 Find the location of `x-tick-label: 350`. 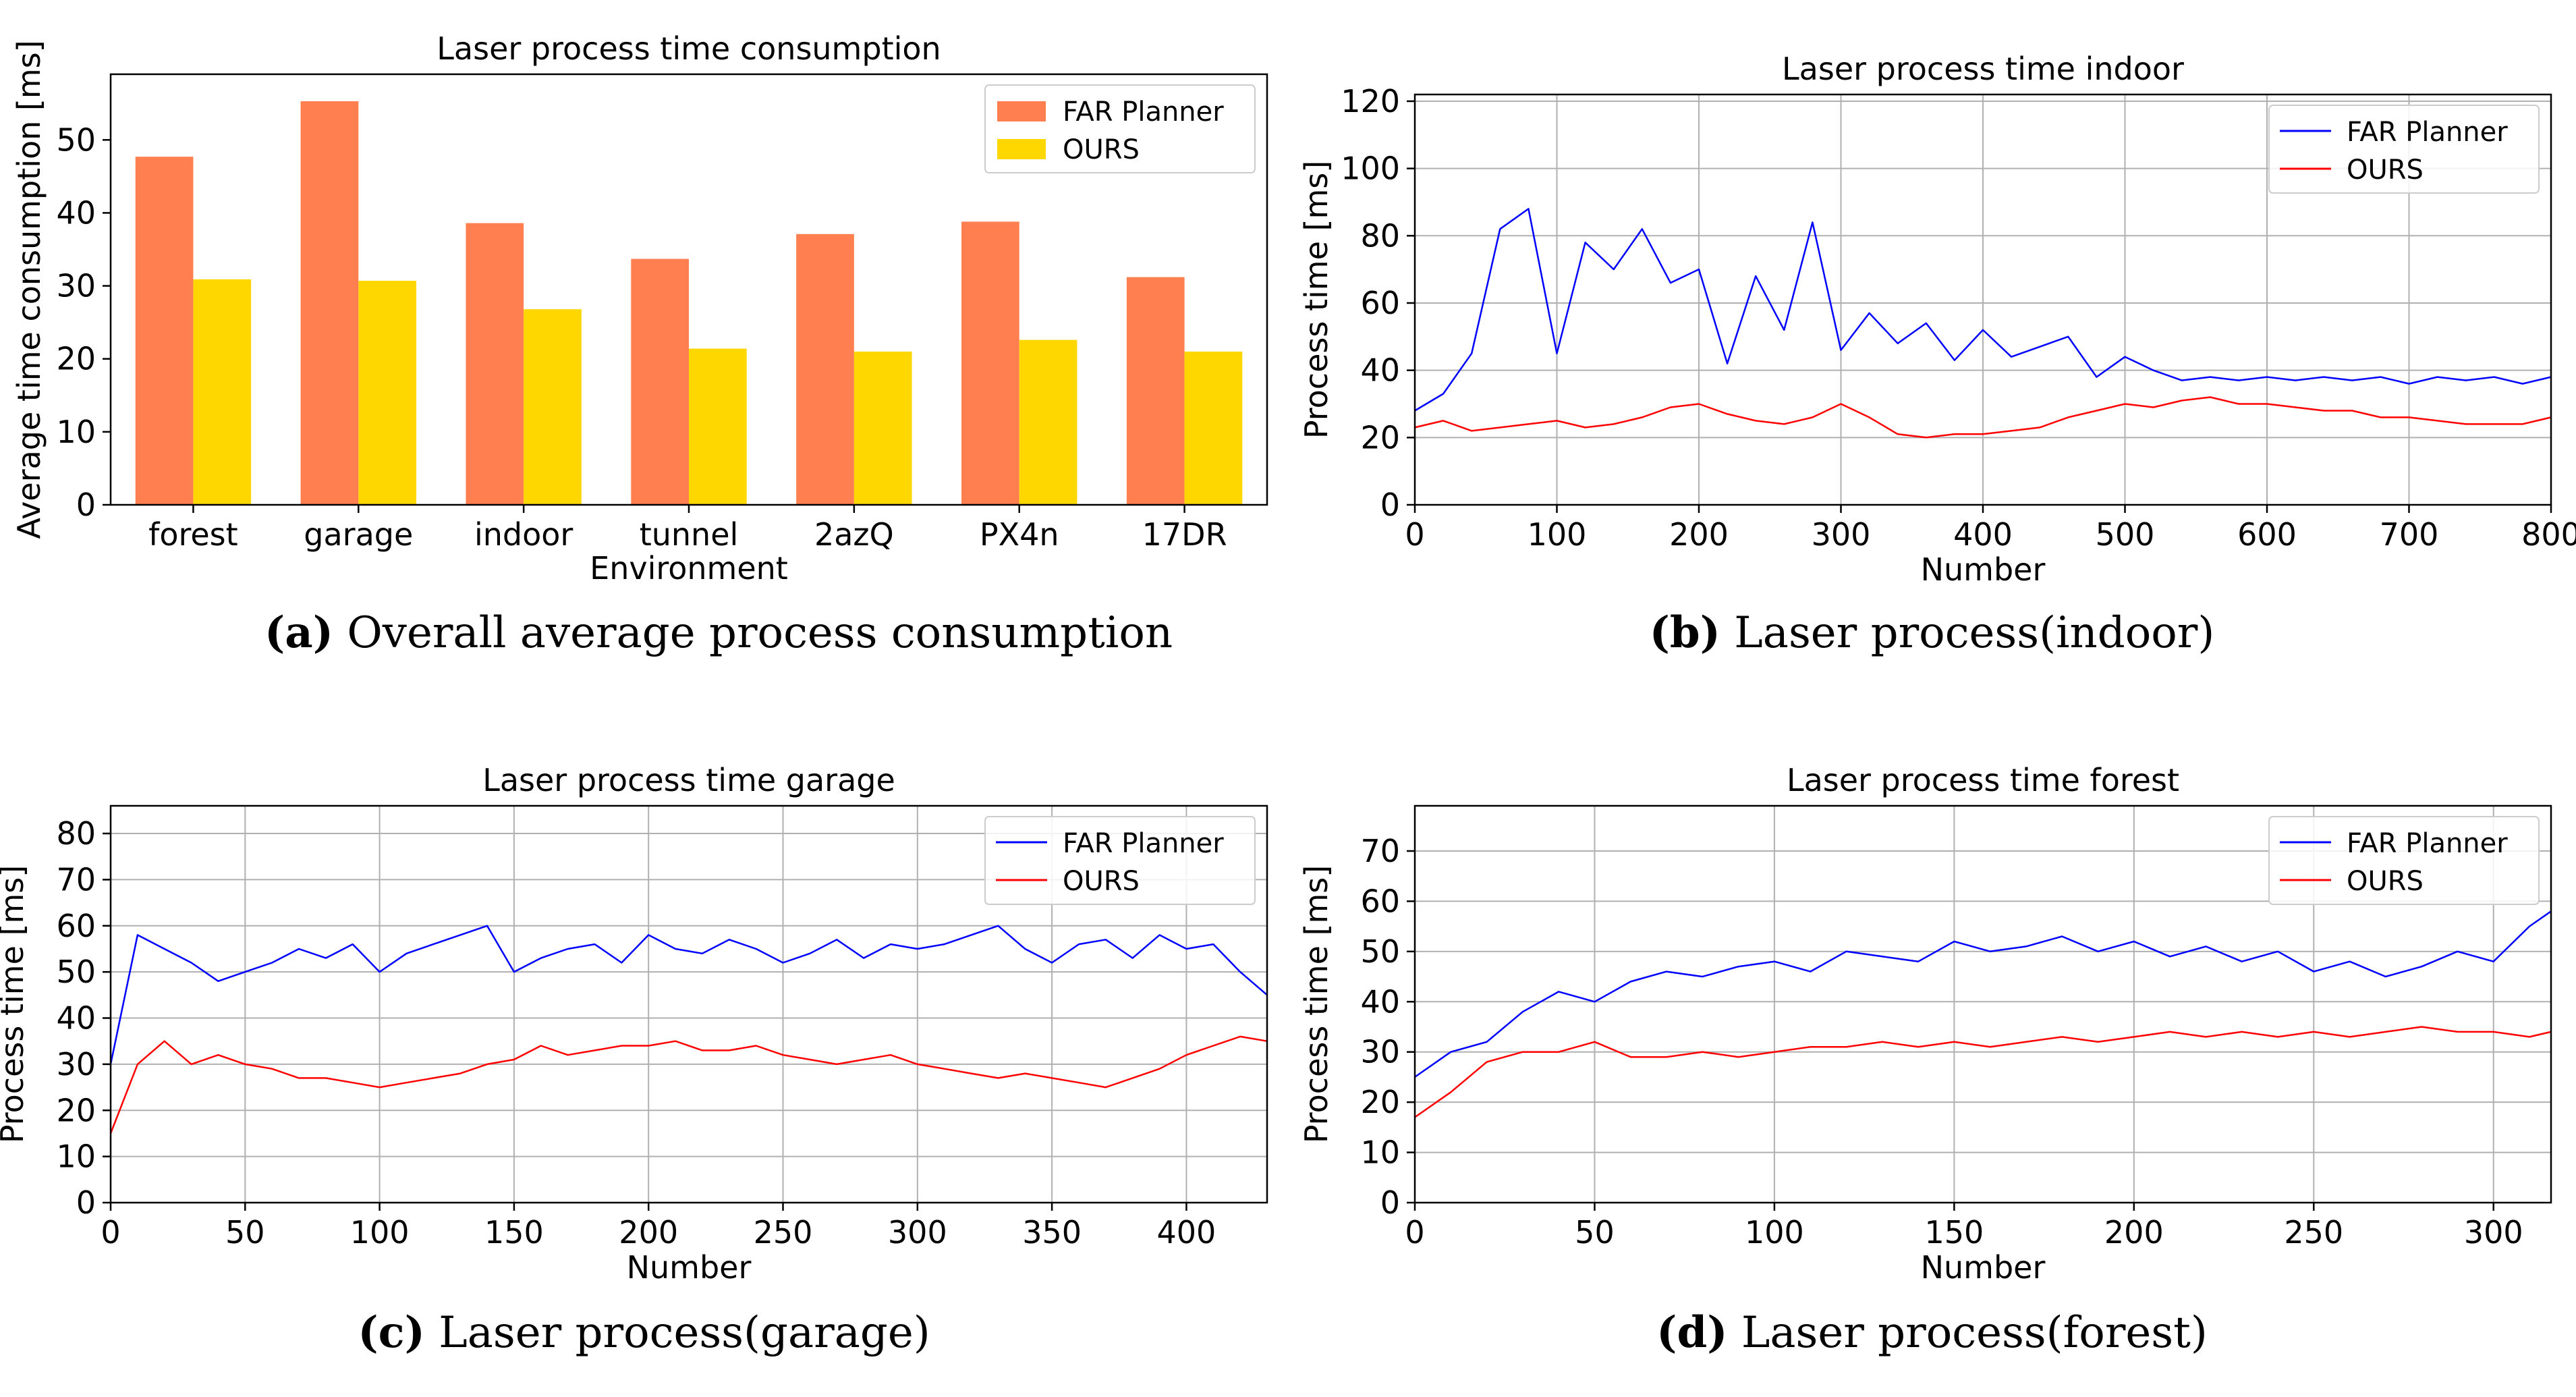

x-tick-label: 350 is located at coordinates (1052, 1232).